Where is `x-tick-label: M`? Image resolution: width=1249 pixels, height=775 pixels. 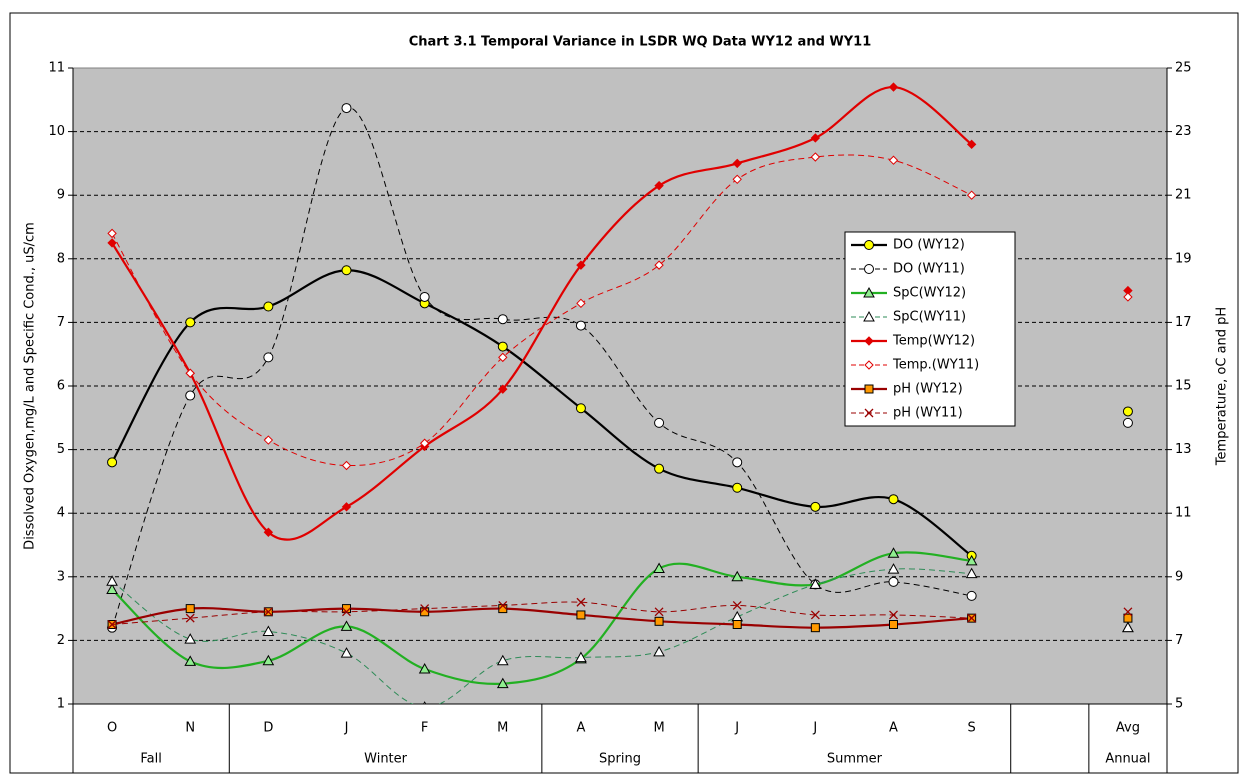
x-tick-label: M is located at coordinates (502, 728).